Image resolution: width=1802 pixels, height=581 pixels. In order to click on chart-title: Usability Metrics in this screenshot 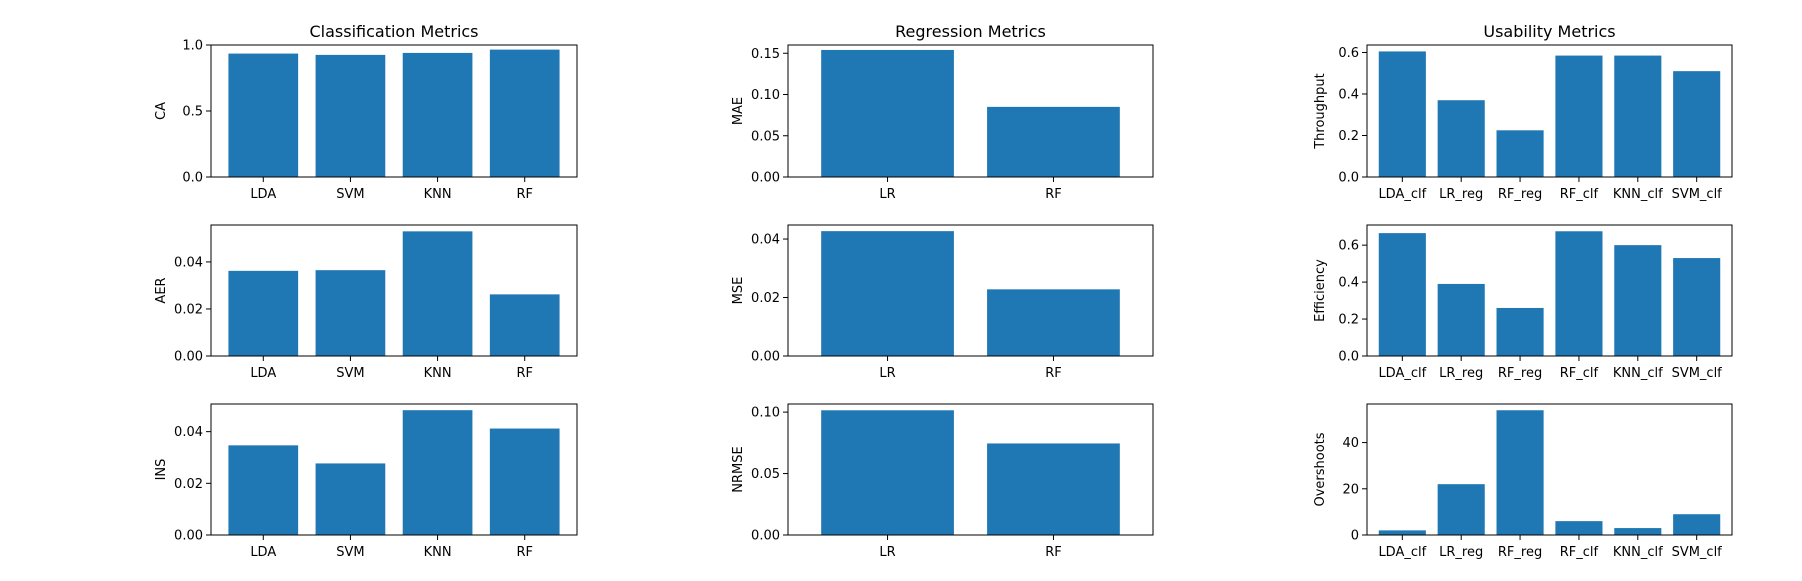, I will do `click(1549, 31)`.